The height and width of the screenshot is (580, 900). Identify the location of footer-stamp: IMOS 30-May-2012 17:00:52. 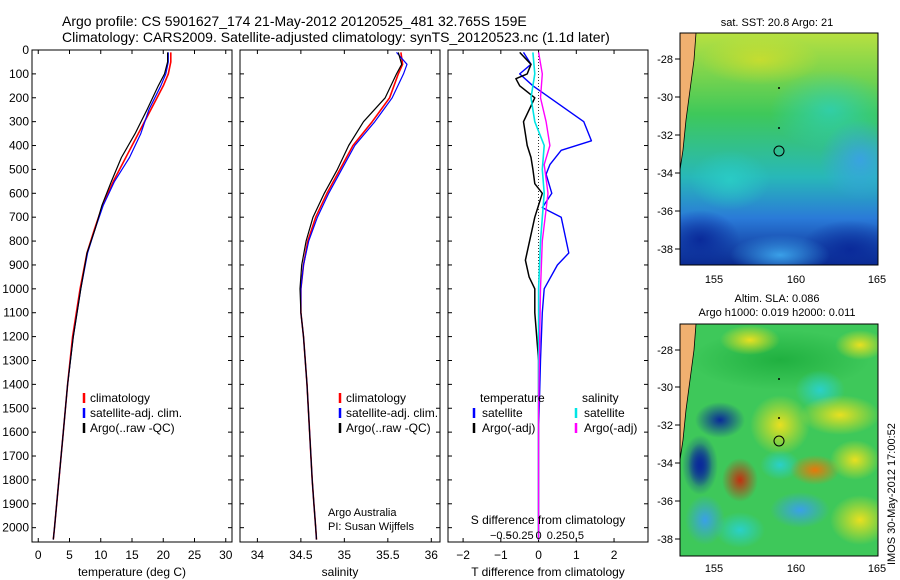
(892, 494).